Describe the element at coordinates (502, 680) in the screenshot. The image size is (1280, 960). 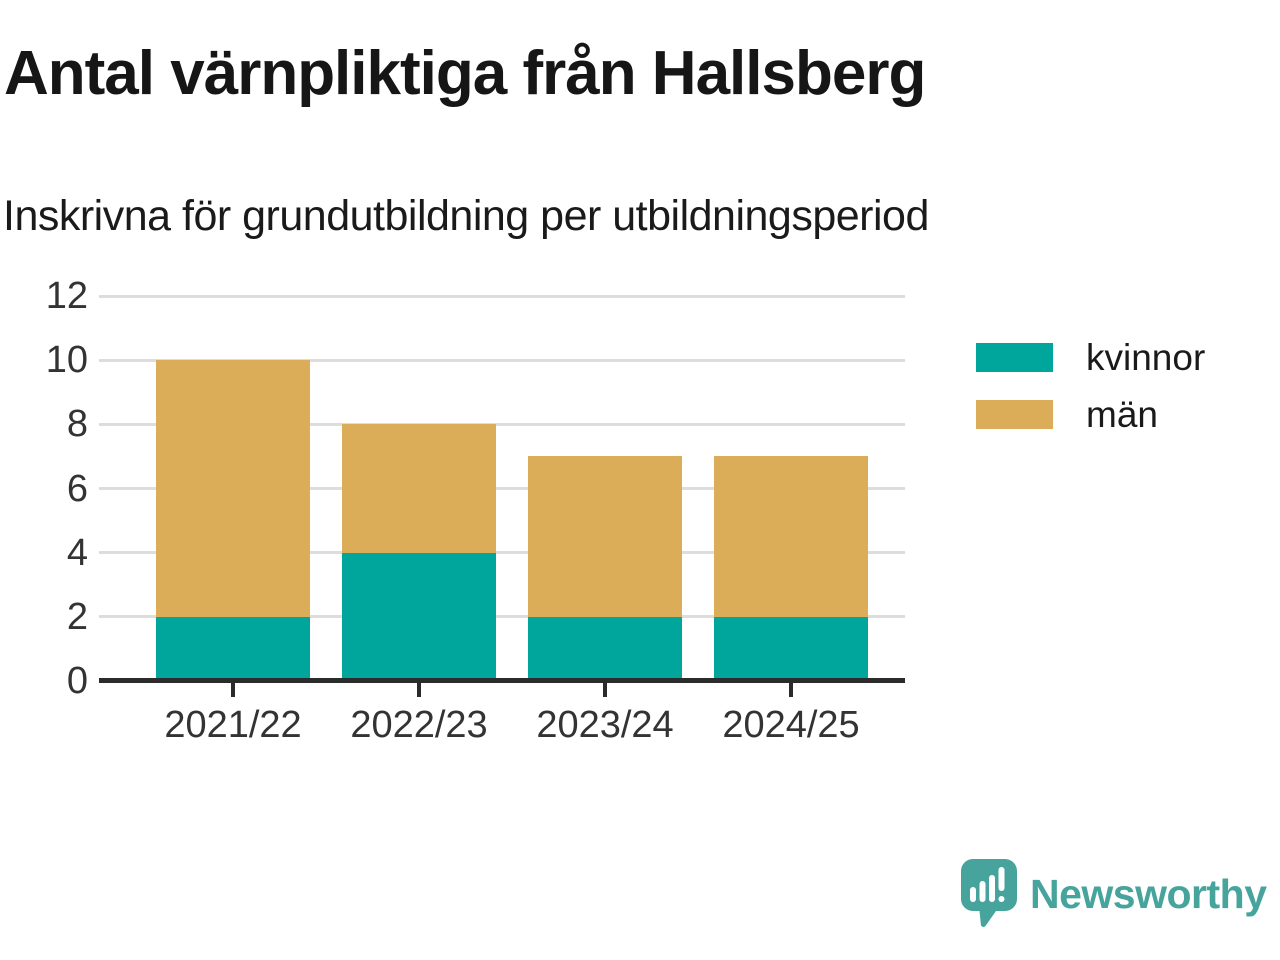
I see `x-axis-line` at that location.